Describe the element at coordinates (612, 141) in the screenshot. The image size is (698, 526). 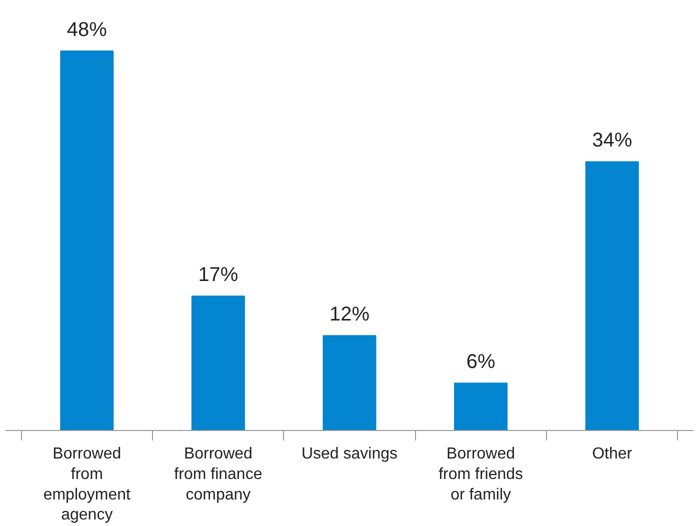
I see `data-label: 34%` at that location.